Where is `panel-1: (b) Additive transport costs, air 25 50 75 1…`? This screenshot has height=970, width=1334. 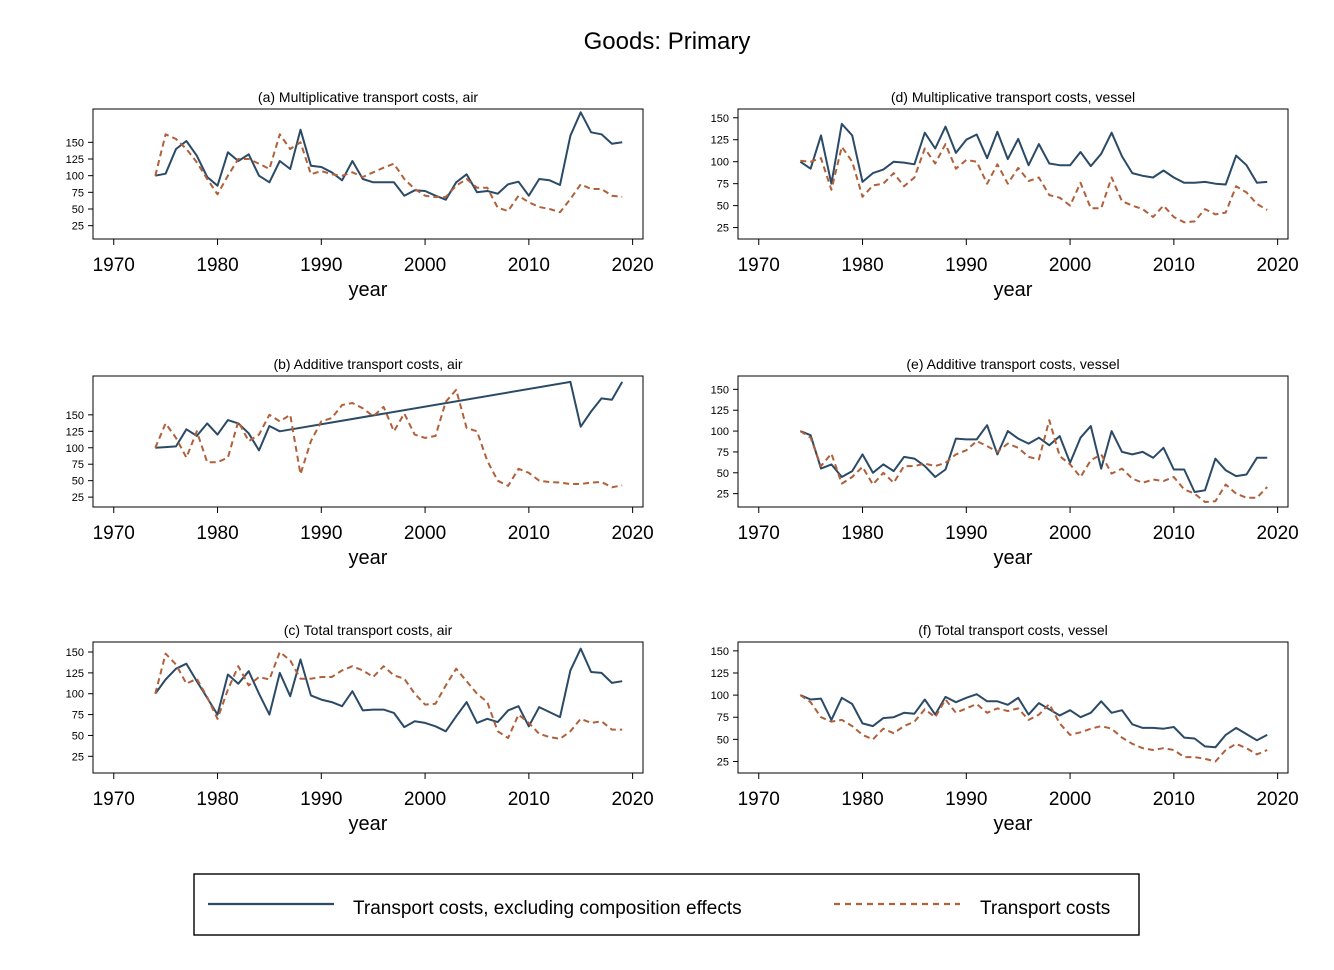
panel-1: (b) Additive transport costs, air 25 50 75 1… is located at coordinates (360, 462).